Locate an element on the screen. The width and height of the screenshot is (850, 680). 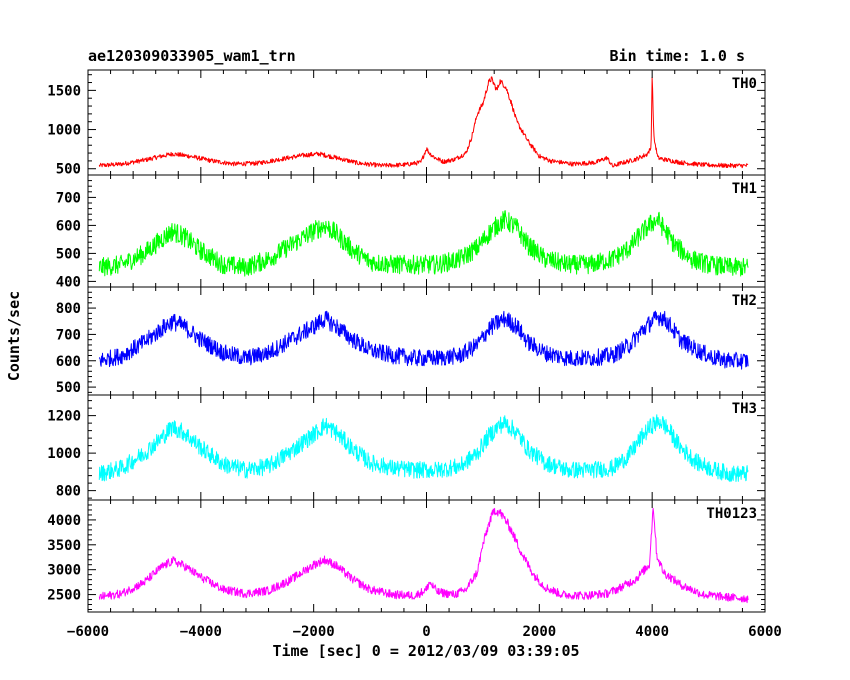
panel-th1: 400 500 600 700 TH1 is located at coordinates (411, 232).